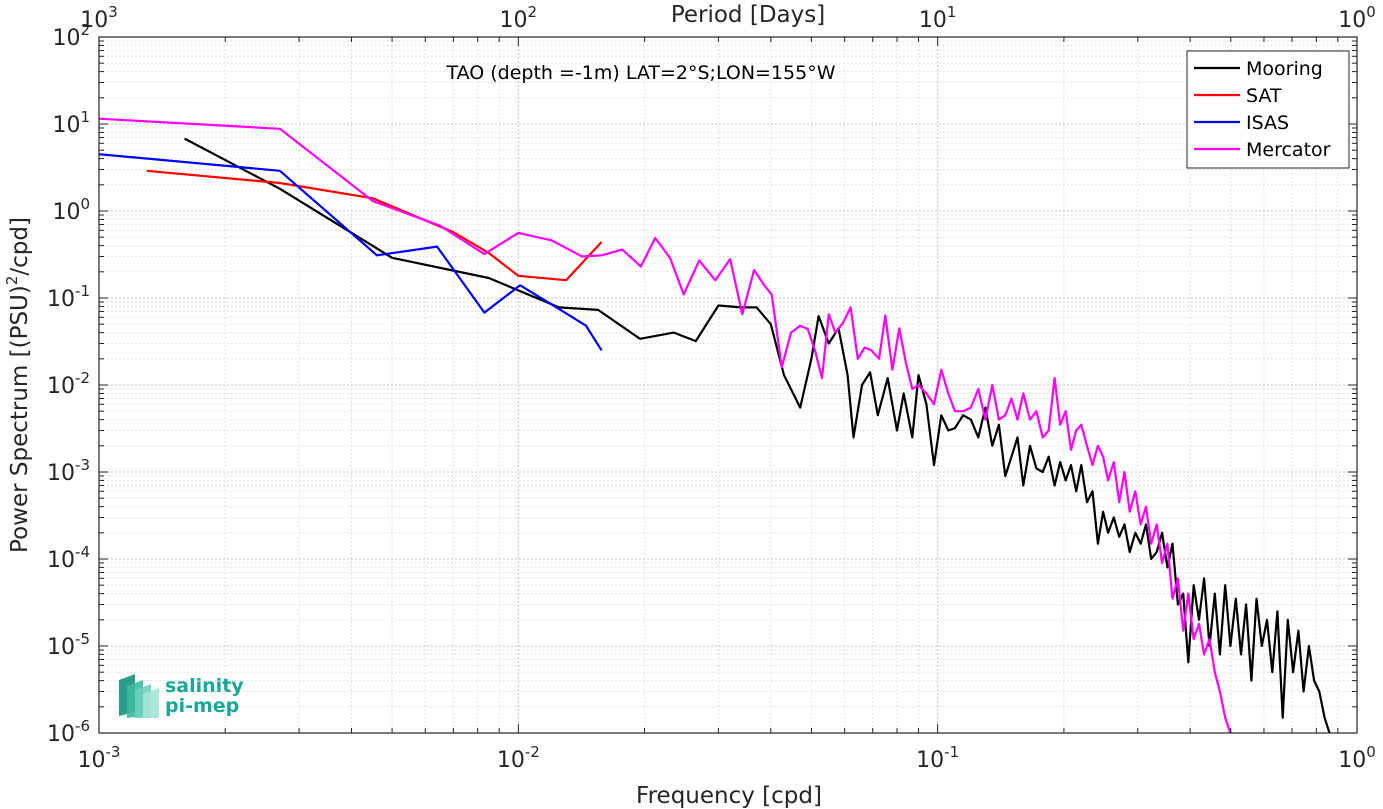 The width and height of the screenshot is (1383, 809). Describe the element at coordinates (68, 471) in the screenshot. I see `y-tick-label: 10⁻³` at that location.